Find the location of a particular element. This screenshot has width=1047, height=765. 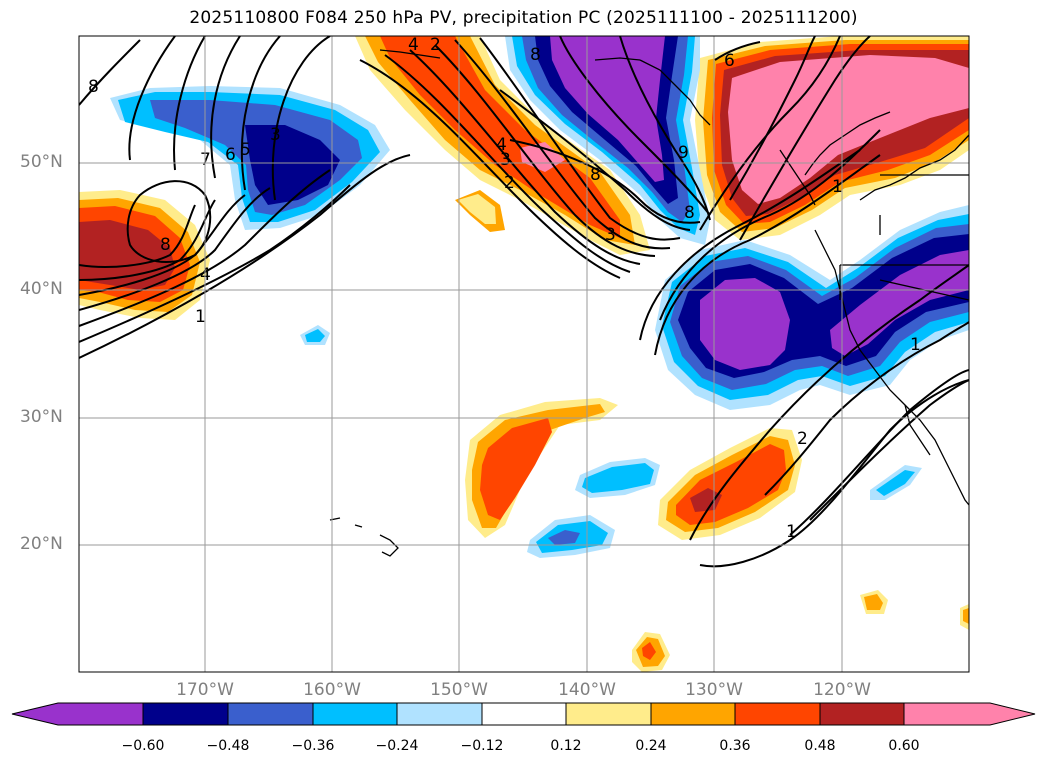

lon-label-140w: 140°W is located at coordinates (587, 690).